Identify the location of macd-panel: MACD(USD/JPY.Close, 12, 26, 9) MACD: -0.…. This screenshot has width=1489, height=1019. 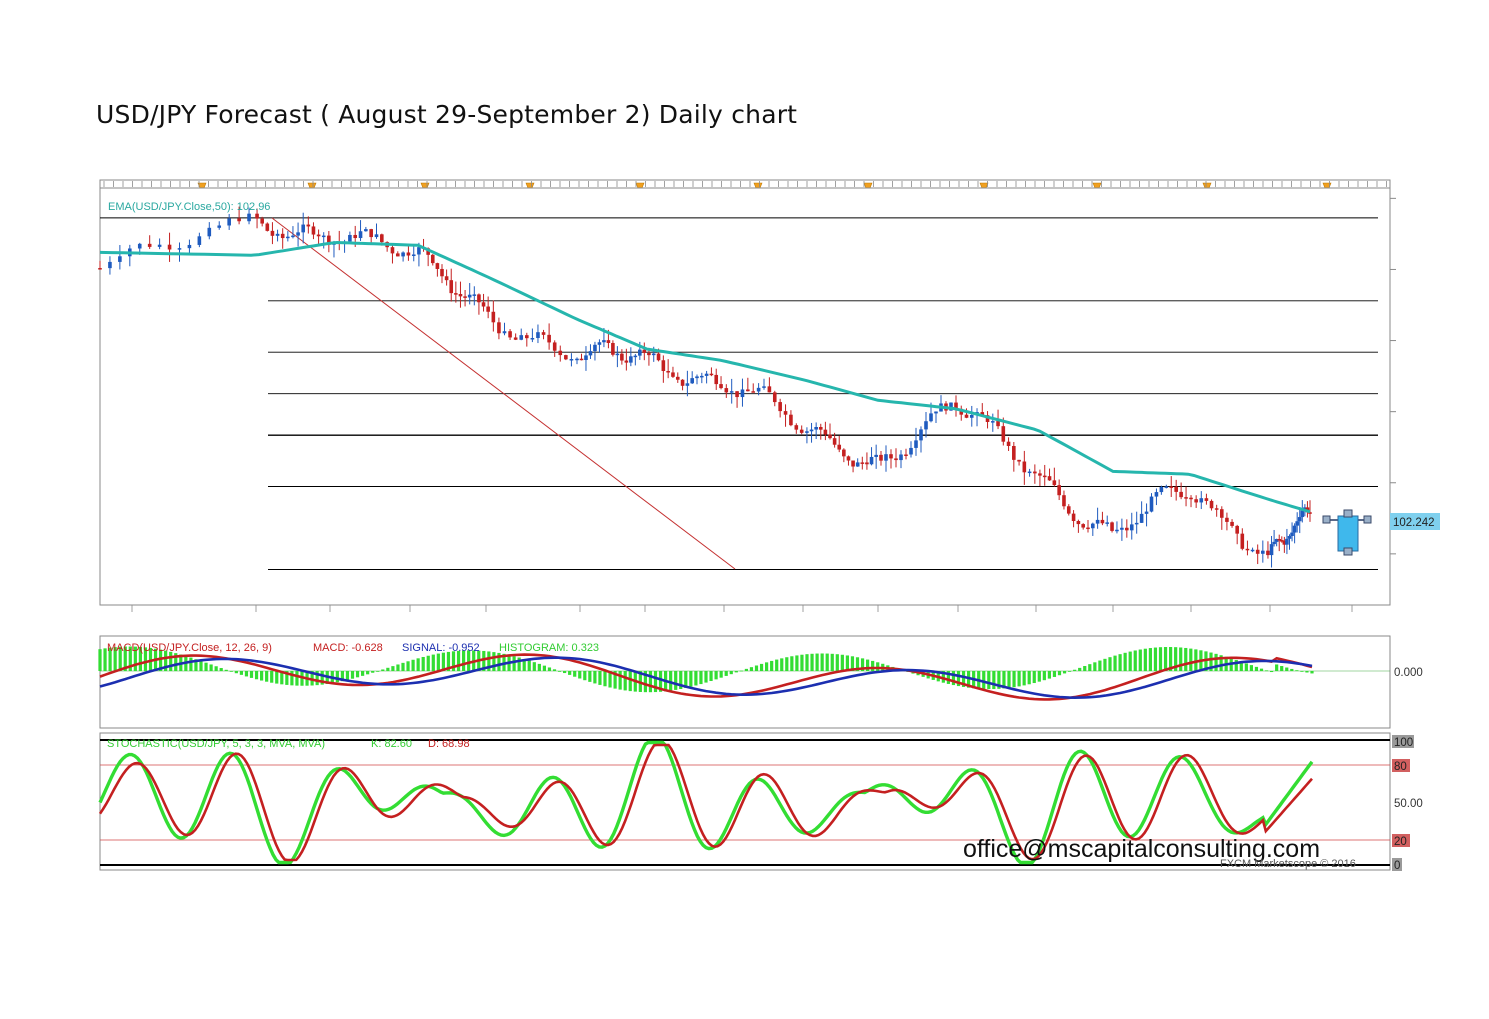
(760, 682).